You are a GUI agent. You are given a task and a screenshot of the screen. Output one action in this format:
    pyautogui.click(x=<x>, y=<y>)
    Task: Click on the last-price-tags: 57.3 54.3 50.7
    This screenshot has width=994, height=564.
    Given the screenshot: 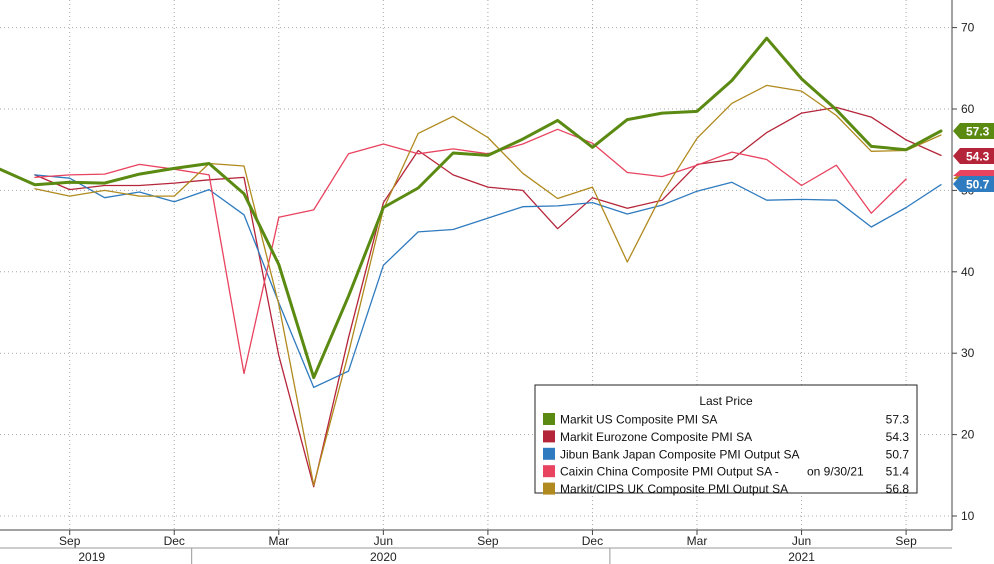 What is the action you would take?
    pyautogui.click(x=973, y=157)
    